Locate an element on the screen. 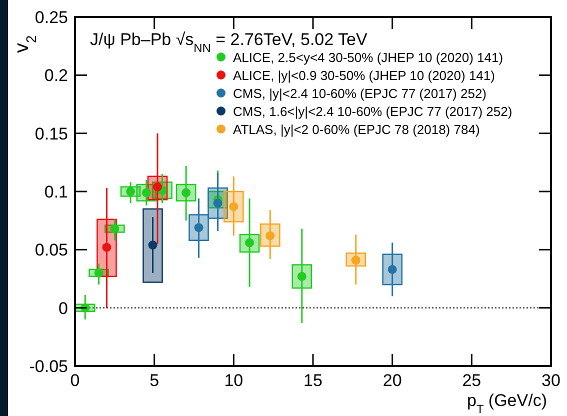  legend-label: ATLAS, |y|<2 0-60% (EPJC 78 (2018) 784) is located at coordinates (356, 129).